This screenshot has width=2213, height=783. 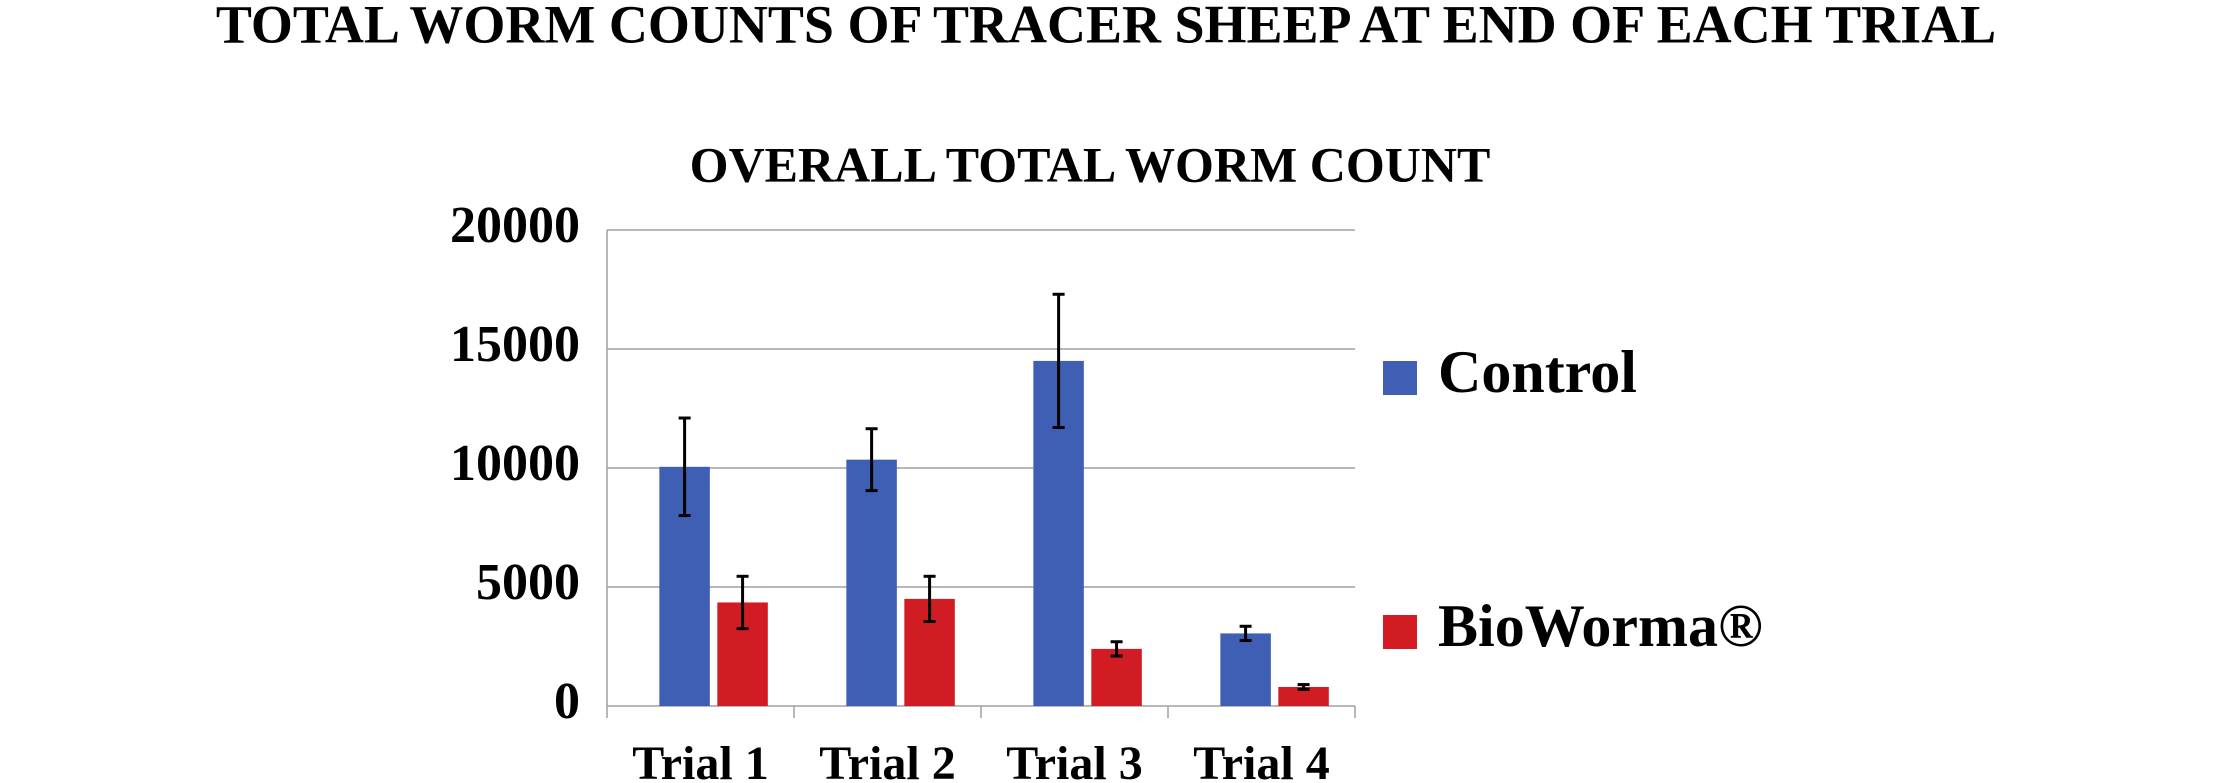 I want to click on x-tick-label: Trial 4, so click(x=1261, y=760).